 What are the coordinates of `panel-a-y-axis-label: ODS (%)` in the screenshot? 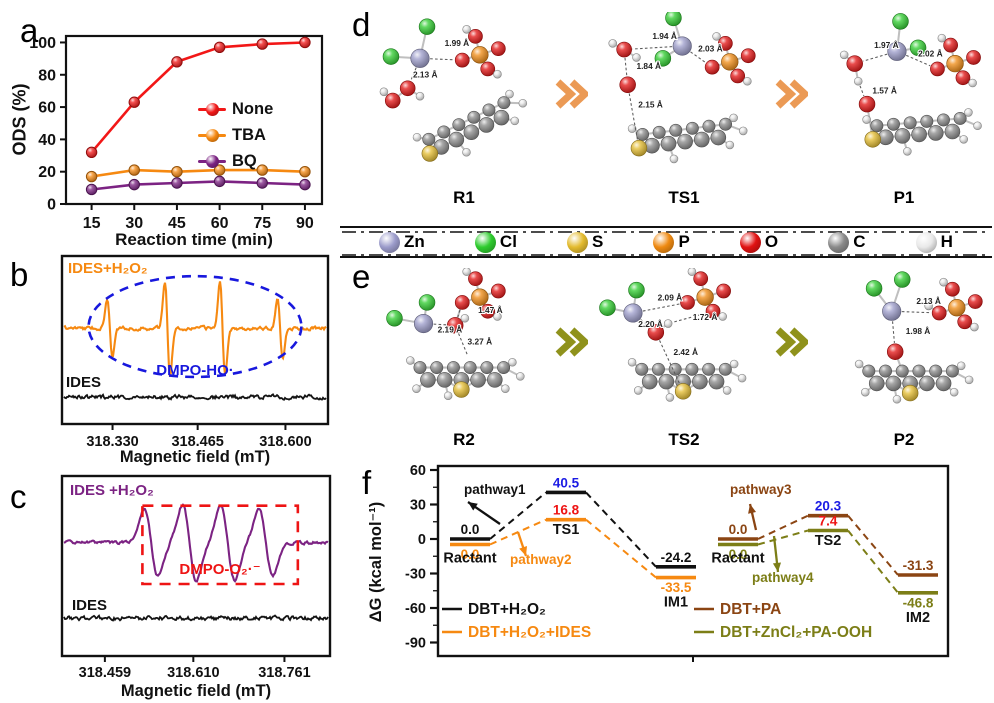 It's located at (19, 119).